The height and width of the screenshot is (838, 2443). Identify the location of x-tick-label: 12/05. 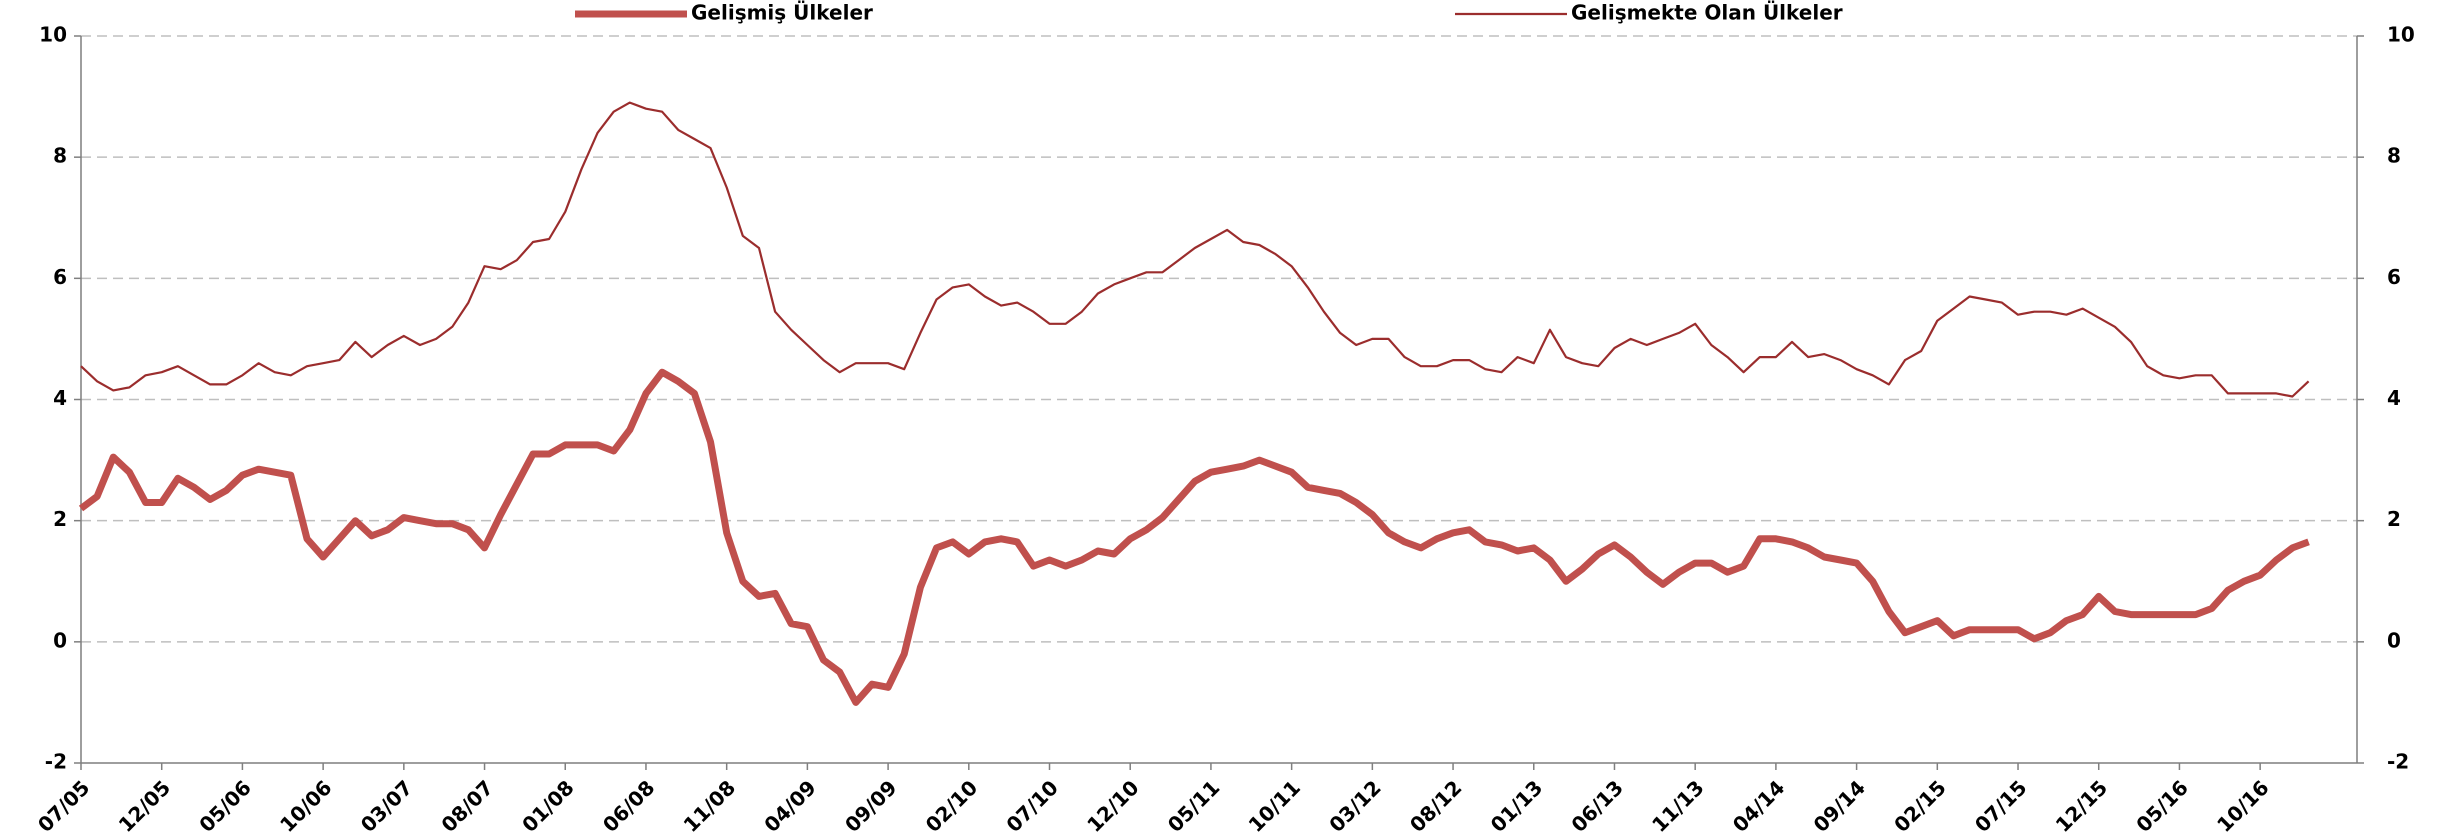
(144, 805).